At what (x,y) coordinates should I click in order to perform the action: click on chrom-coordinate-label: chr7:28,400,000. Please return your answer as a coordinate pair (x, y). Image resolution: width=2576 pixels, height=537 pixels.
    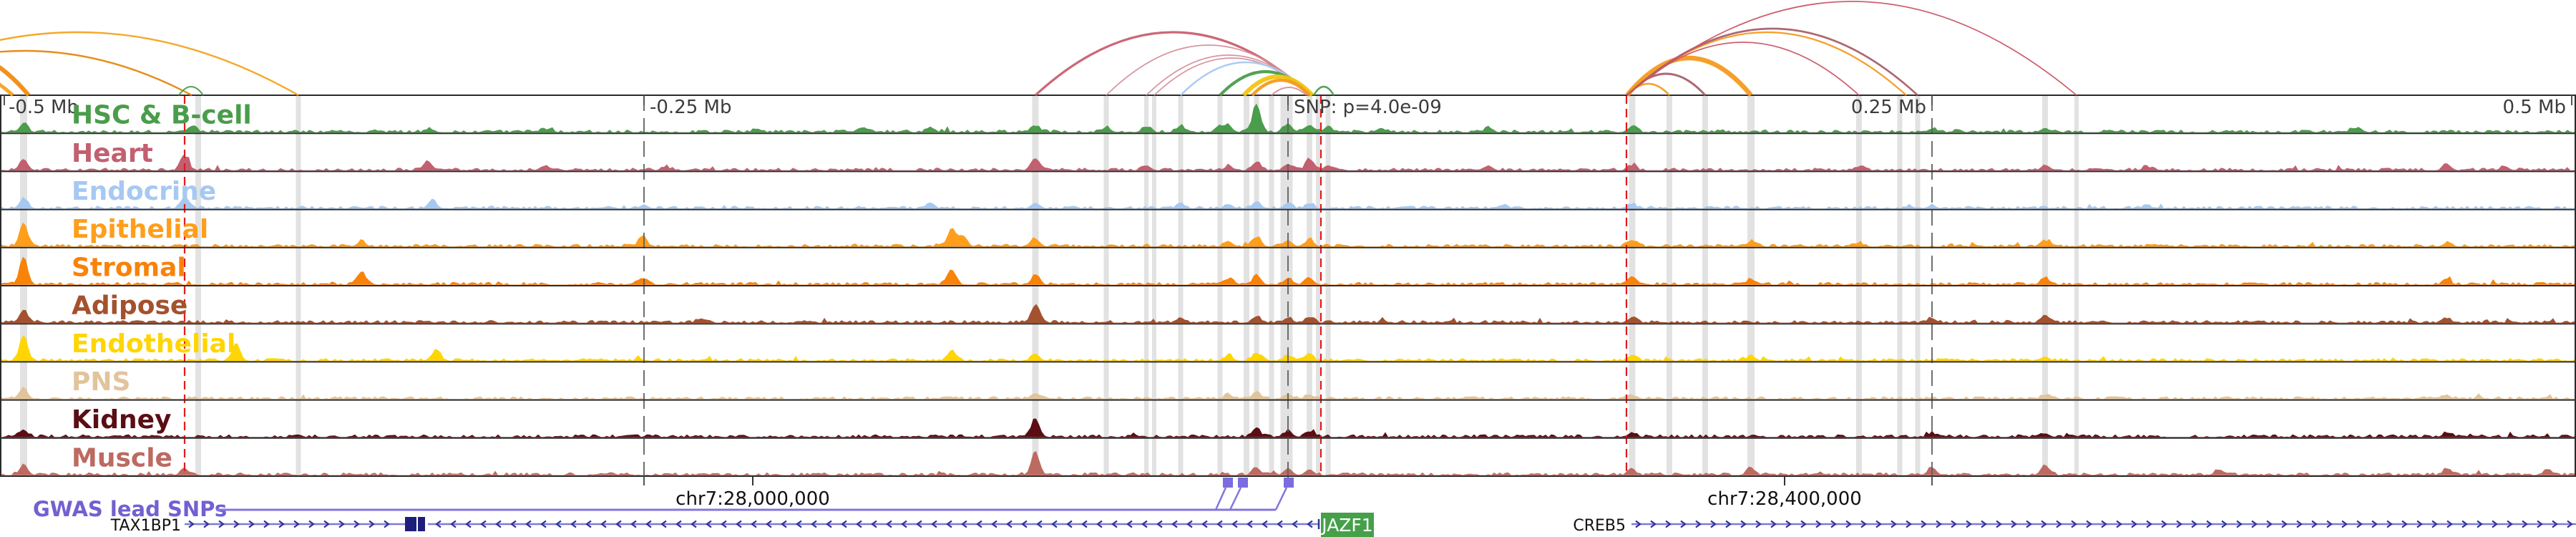
    Looking at the image, I should click on (1784, 499).